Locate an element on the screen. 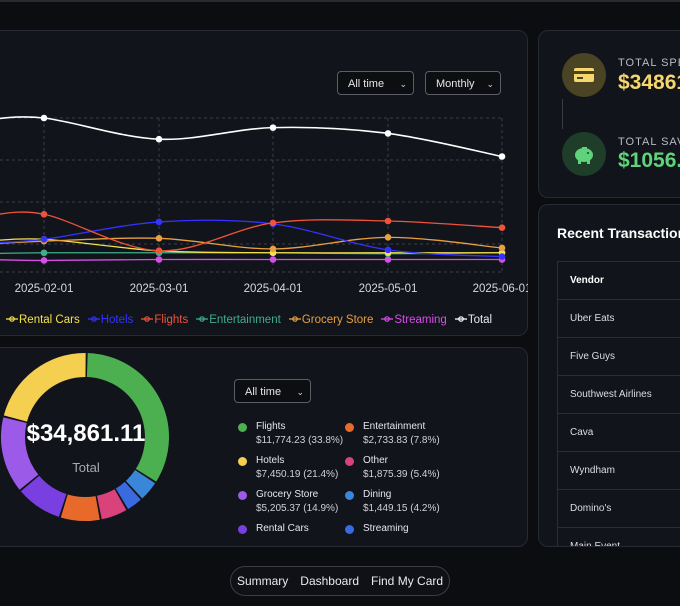 This screenshot has height=606, width=680. x-tick-label: 2025-03-01 is located at coordinates (159, 289).